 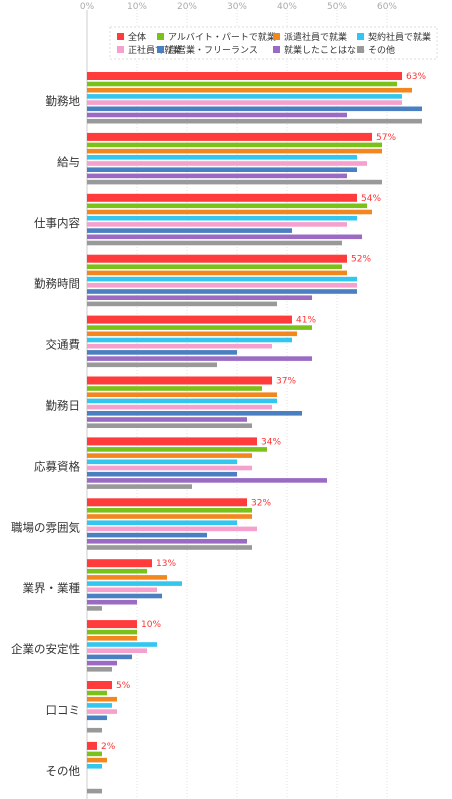 What do you see at coordinates (286, 382) in the screenshot?
I see `value-label: 37%` at bounding box center [286, 382].